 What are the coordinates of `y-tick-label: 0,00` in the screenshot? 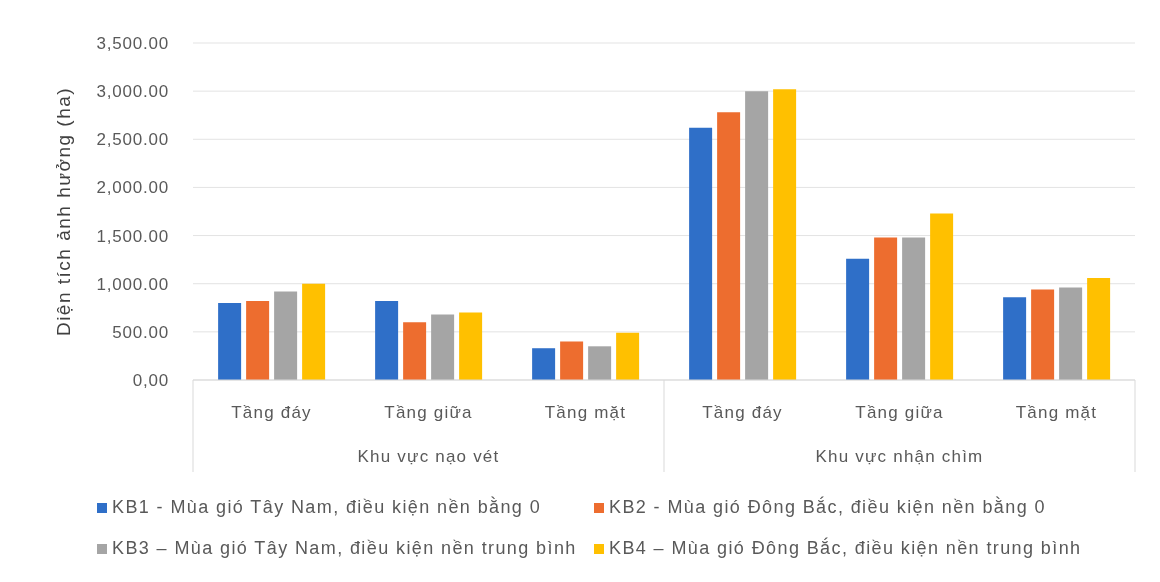 It's located at (150, 381).